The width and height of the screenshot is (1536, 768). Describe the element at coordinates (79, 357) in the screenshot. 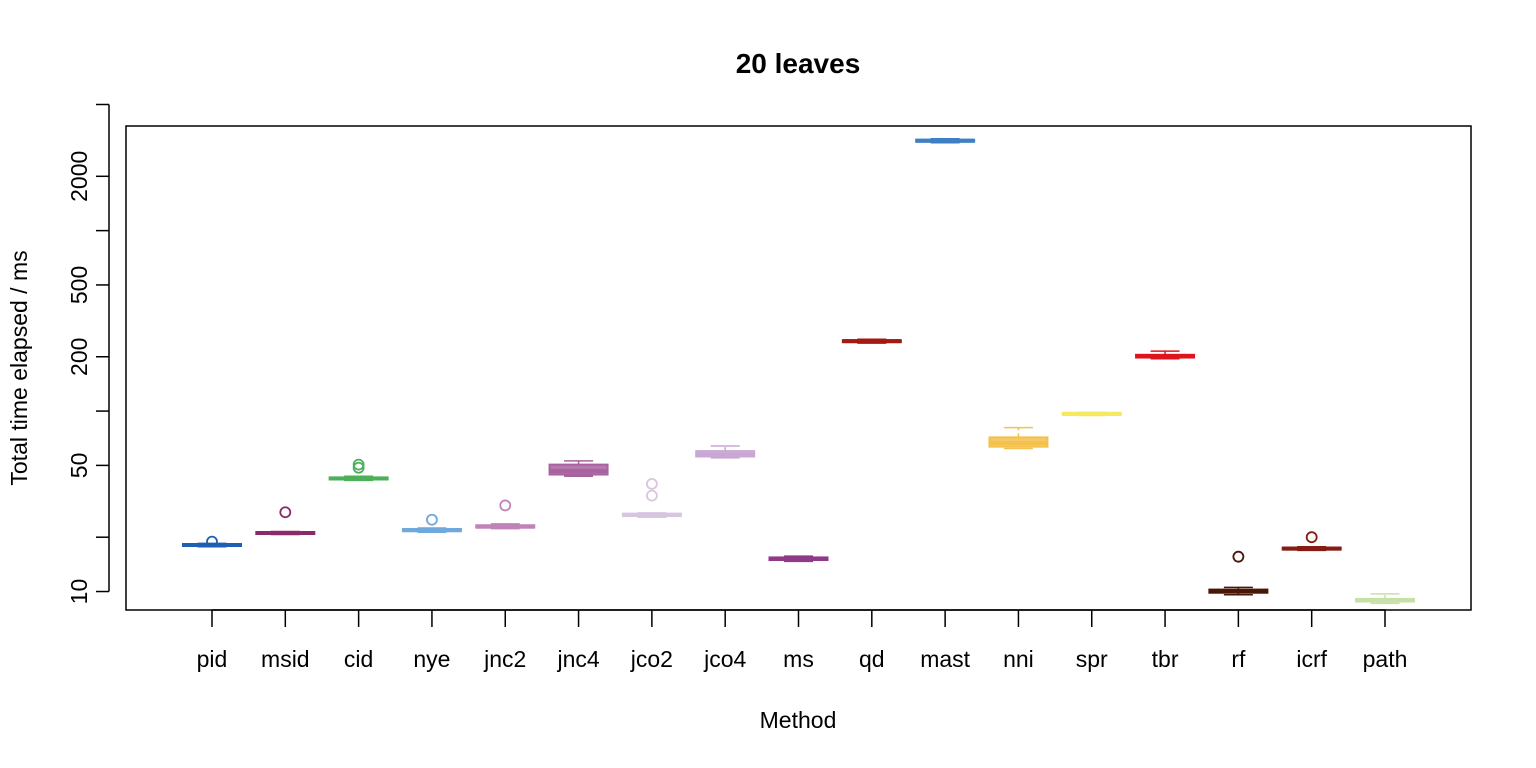

I see `y-tick-label: 200` at that location.